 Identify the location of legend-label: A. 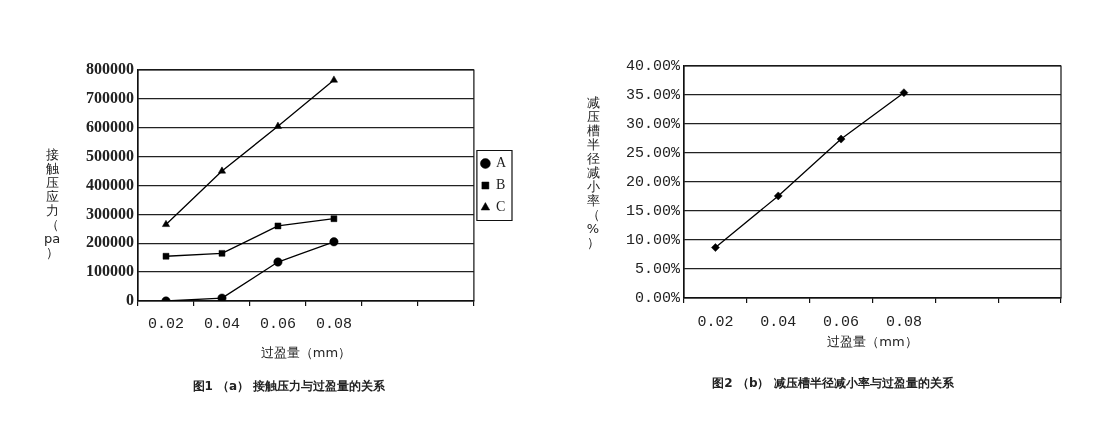
(501, 163).